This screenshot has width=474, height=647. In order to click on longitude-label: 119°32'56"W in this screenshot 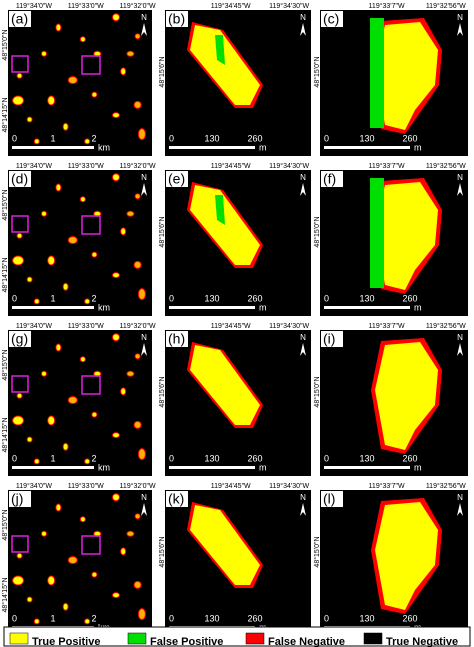, I will do `click(446, 326)`.